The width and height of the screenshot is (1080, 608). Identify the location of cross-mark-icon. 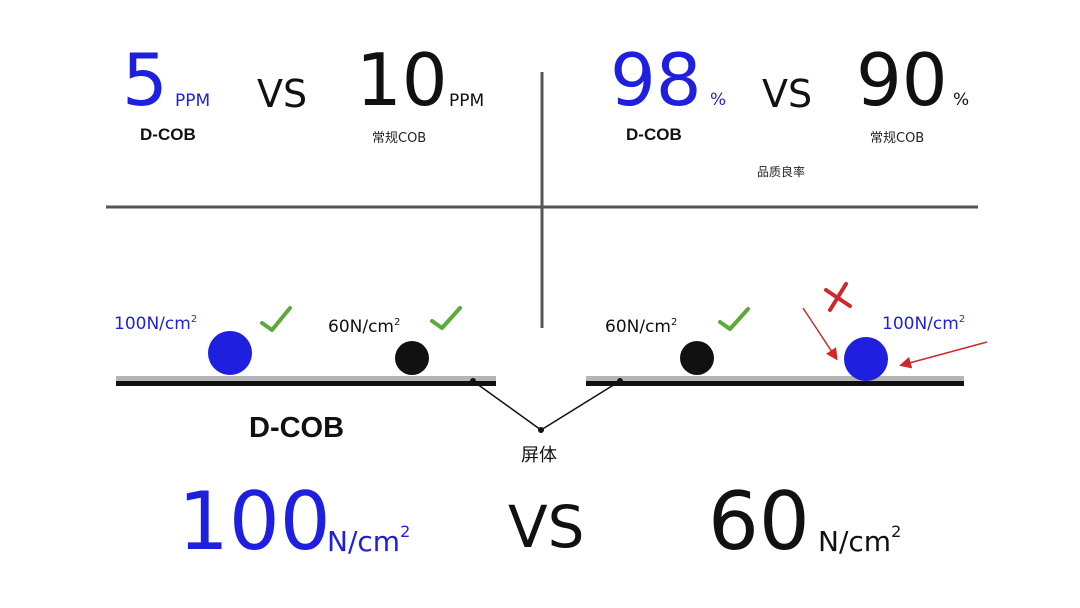
(838, 297).